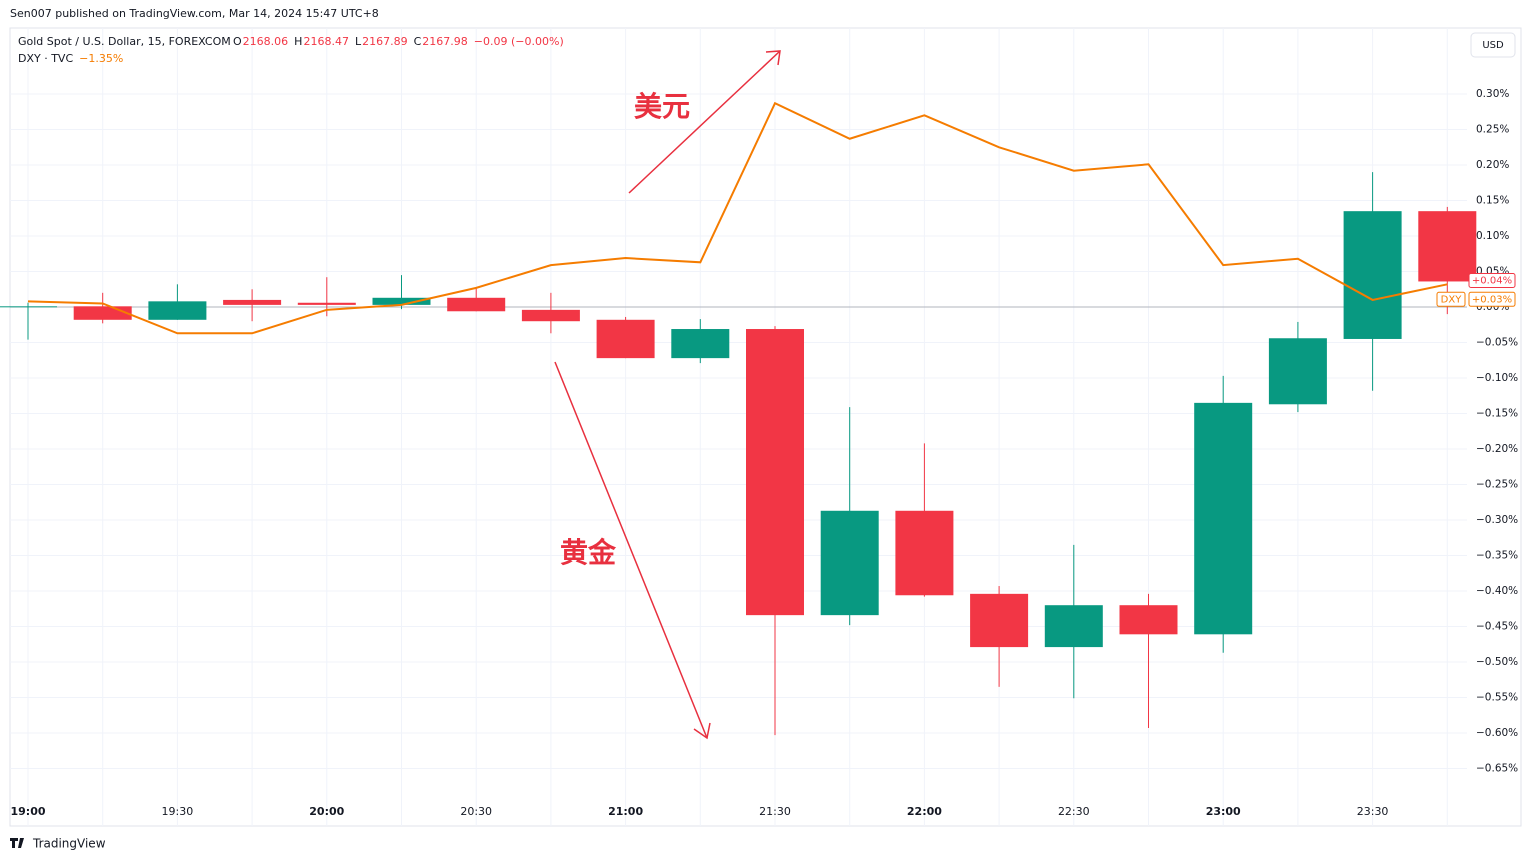  Describe the element at coordinates (1492, 236) in the screenshot. I see `y-tick-label: 0.10%` at that location.